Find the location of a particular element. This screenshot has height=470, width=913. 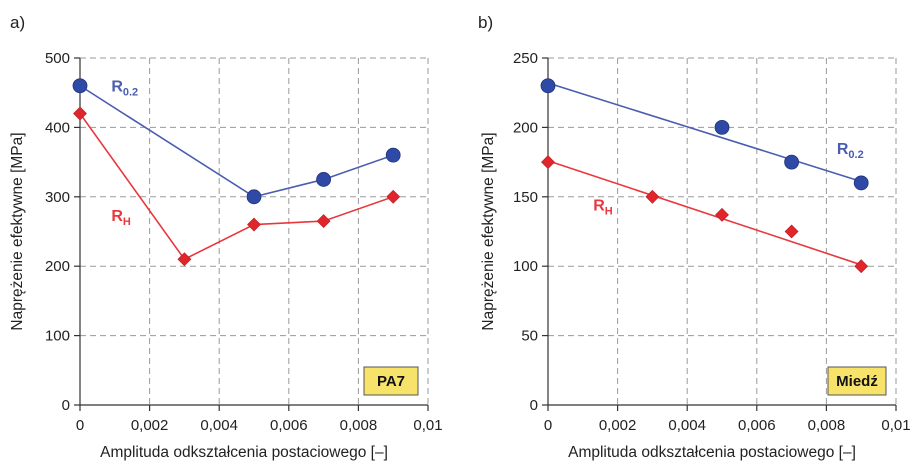

y-tick-label: 50 is located at coordinates (529, 336).